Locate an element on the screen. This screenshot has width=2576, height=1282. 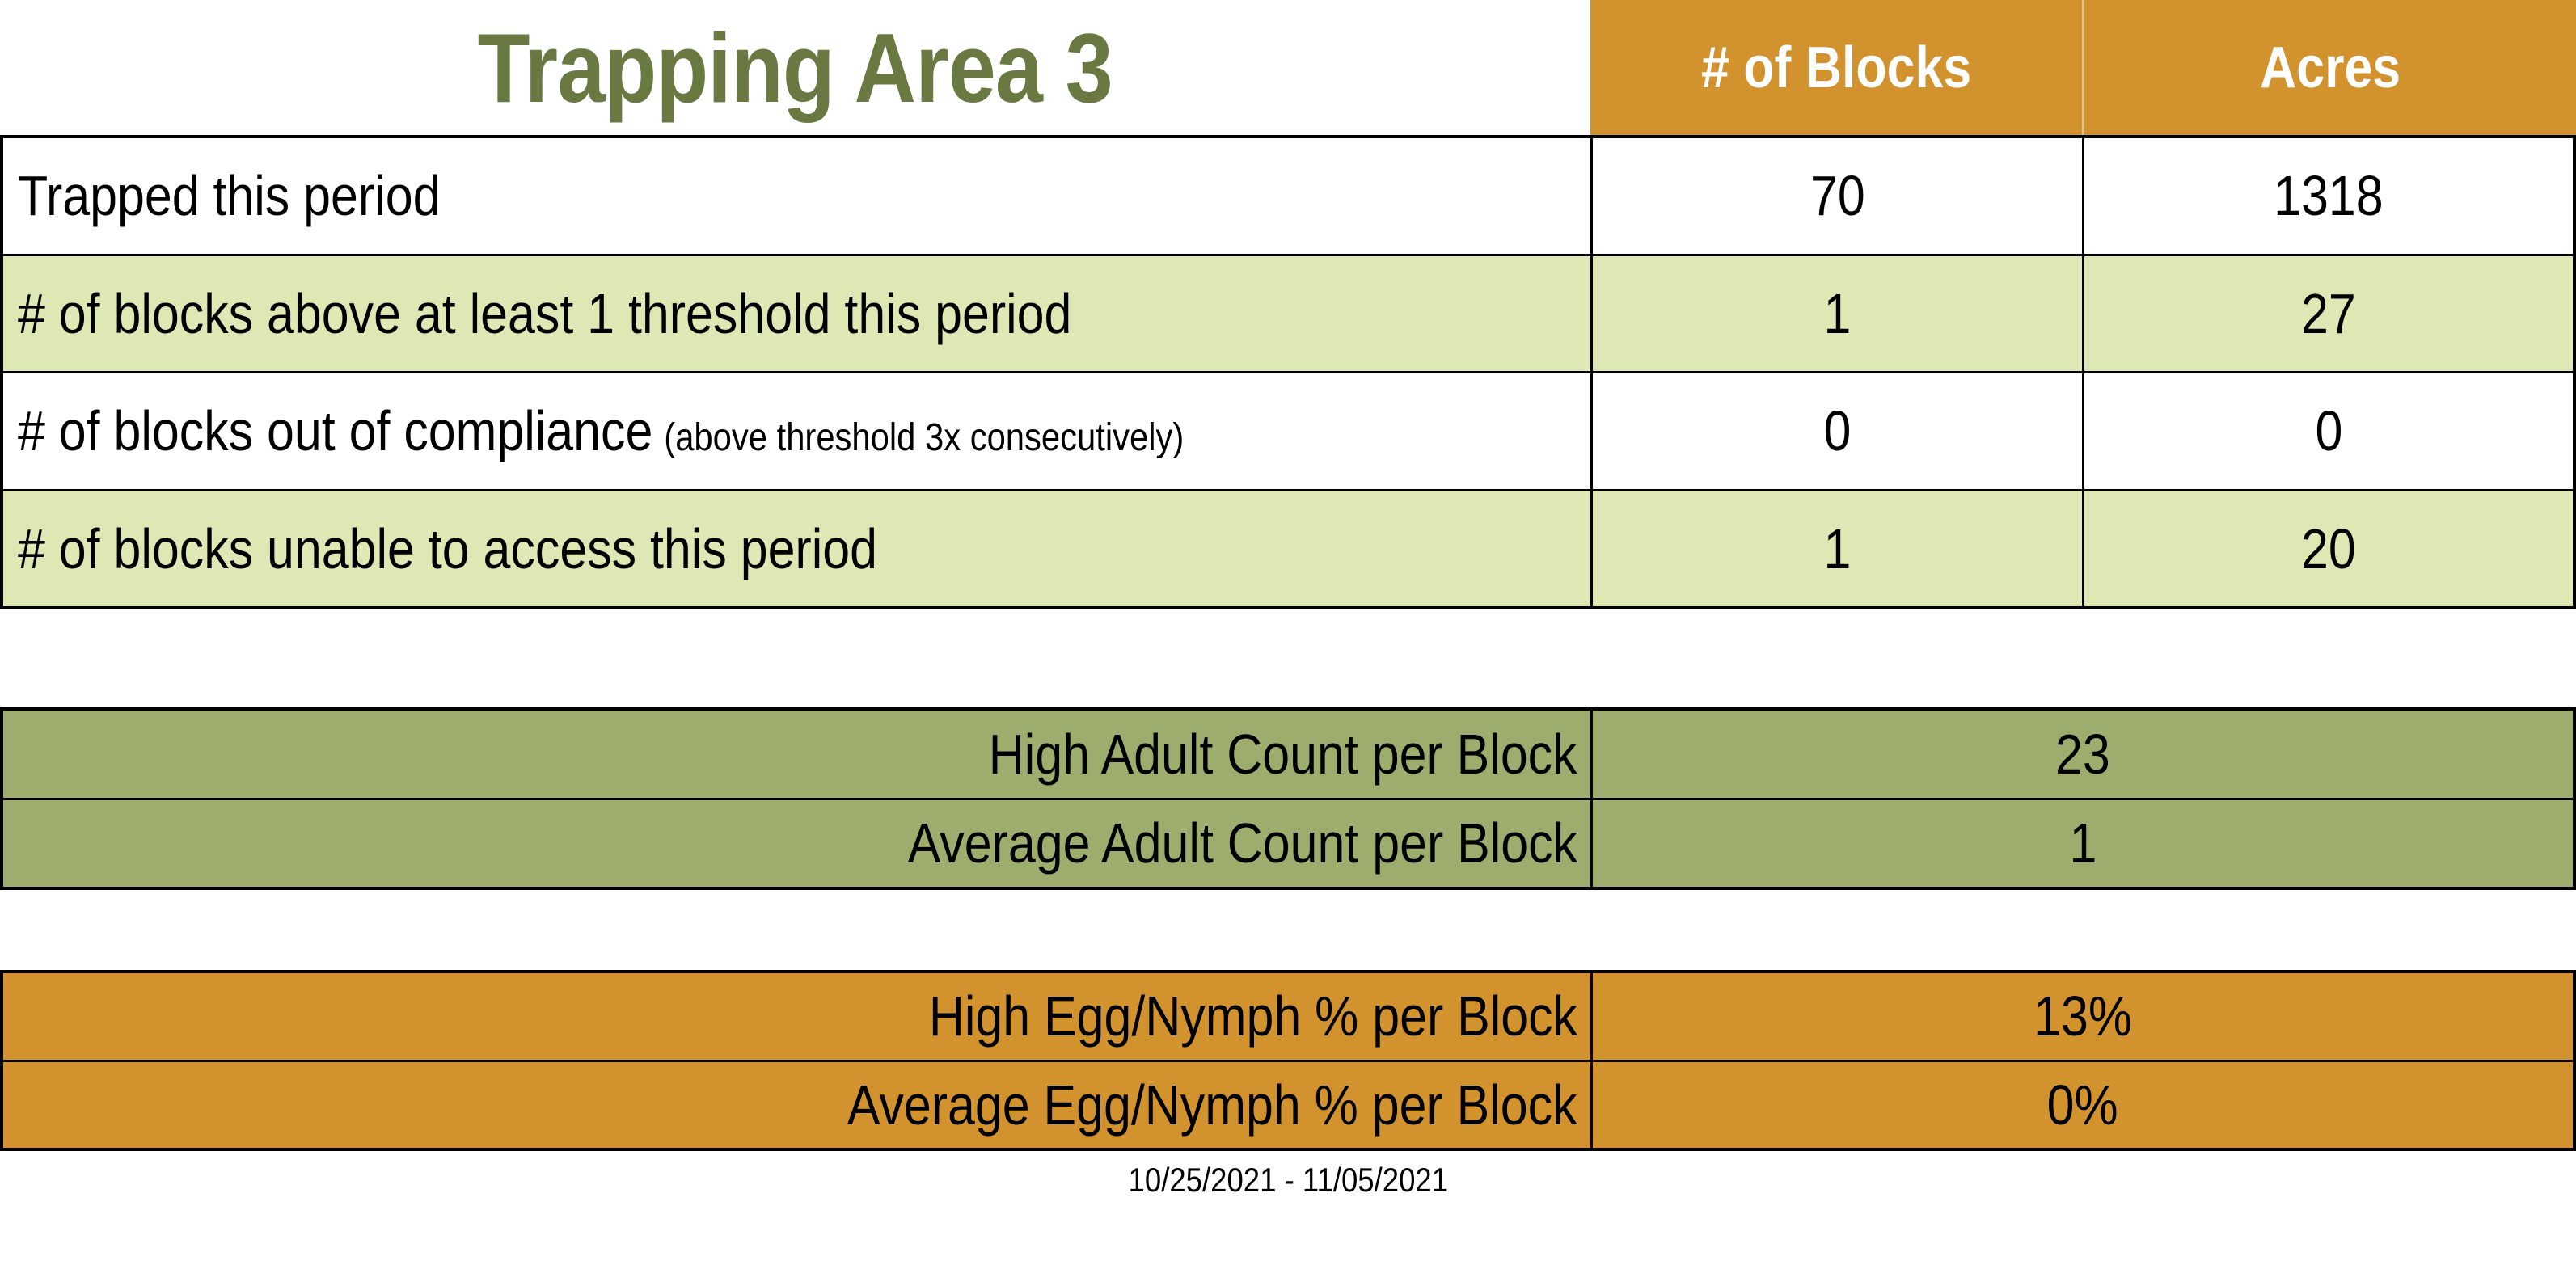
table-row: Average Egg/Nymph % per Block 0% is located at coordinates (1288, 1104).